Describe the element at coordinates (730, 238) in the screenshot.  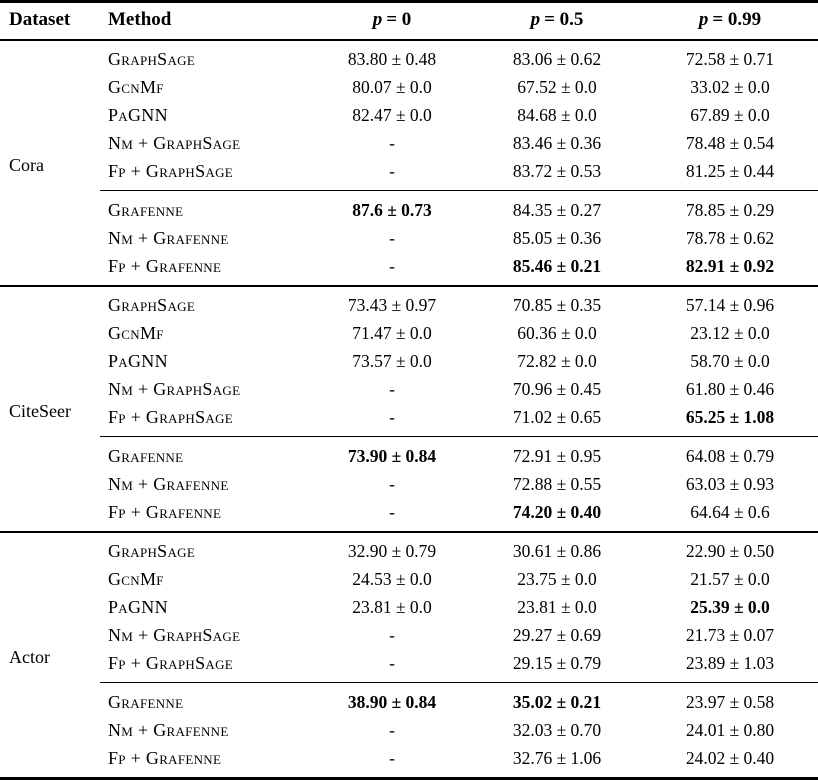
I see `p099-cell: 78.78 ± 0.62` at that location.